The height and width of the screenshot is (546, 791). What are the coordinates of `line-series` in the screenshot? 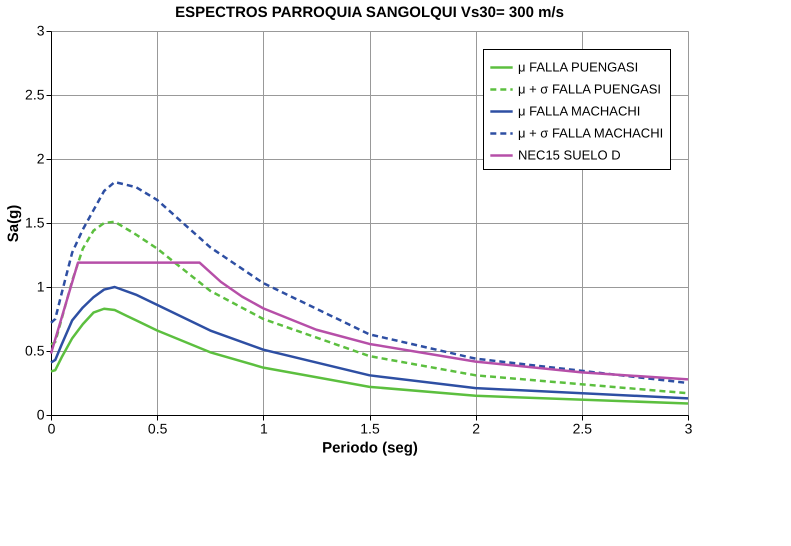 It's located at (370, 356).